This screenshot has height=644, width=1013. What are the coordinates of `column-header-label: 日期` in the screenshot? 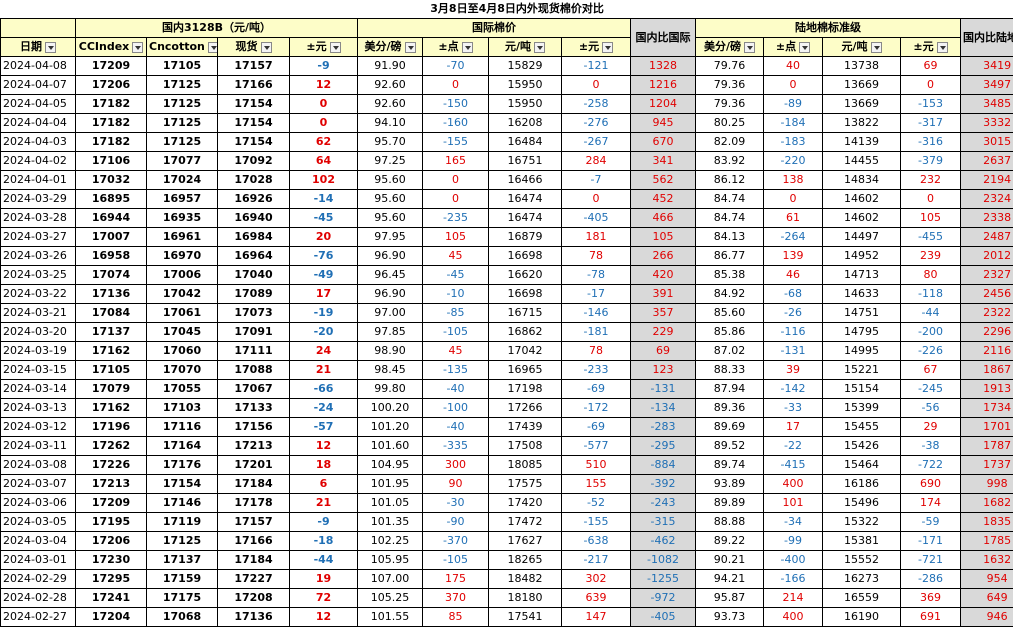 It's located at (31, 46).